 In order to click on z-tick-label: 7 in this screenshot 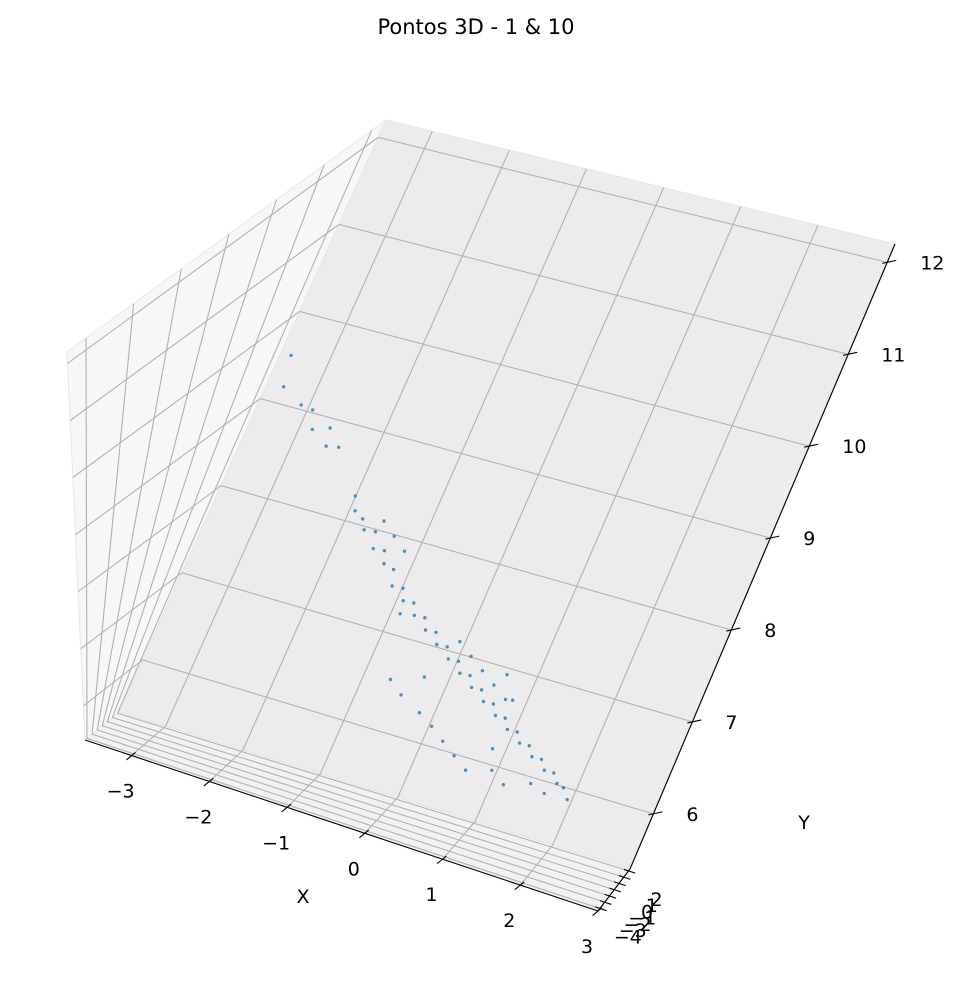, I will do `click(731, 723)`.